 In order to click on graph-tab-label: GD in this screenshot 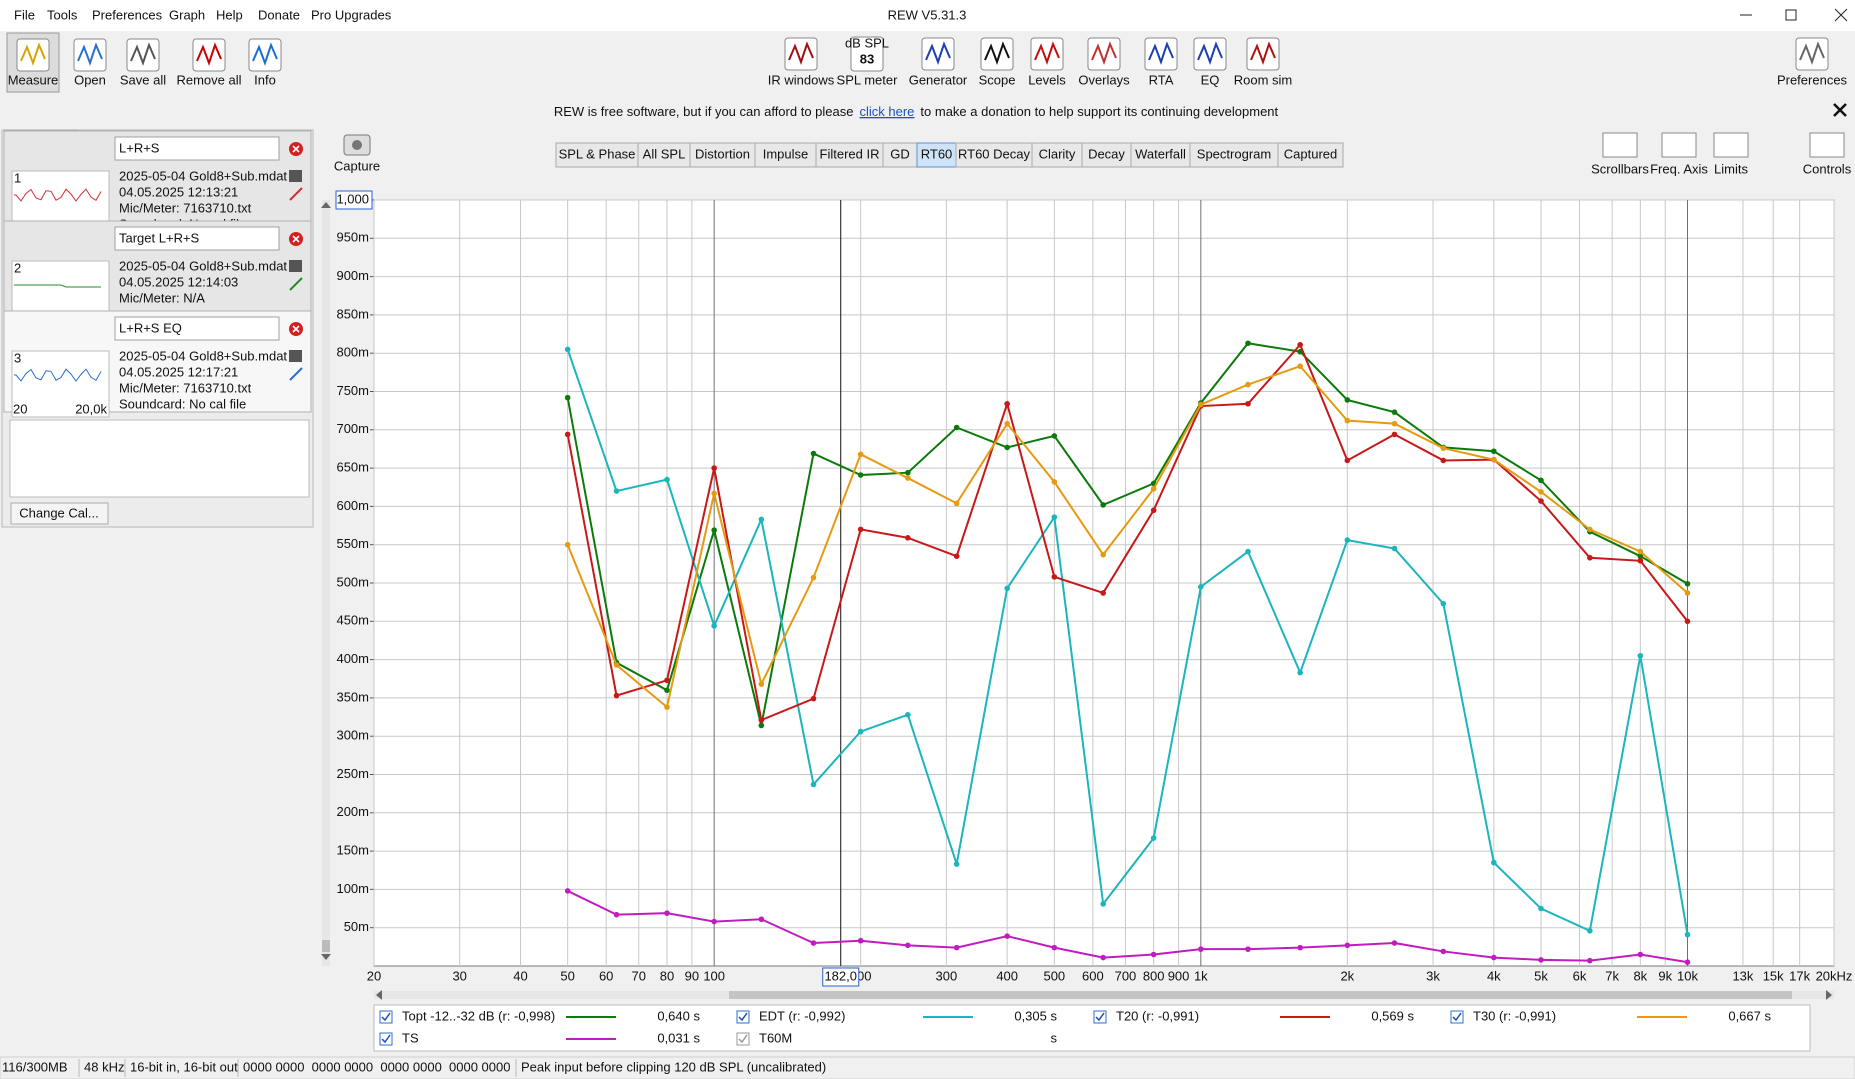, I will do `click(900, 153)`.